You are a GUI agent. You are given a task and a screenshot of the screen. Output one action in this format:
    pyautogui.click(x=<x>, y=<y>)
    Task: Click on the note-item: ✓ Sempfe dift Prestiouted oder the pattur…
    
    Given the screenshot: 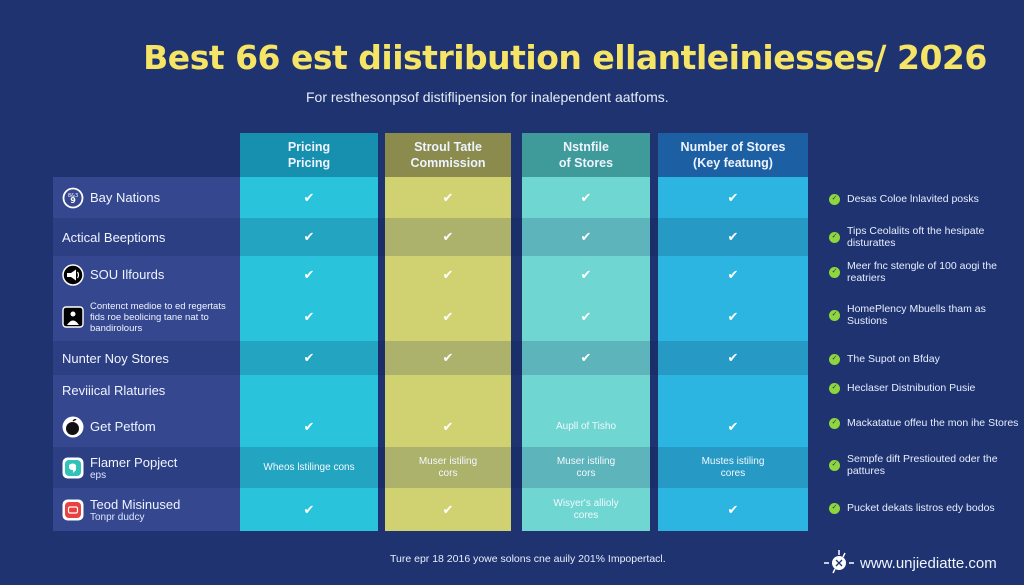 What is the action you would take?
    pyautogui.click(x=924, y=465)
    